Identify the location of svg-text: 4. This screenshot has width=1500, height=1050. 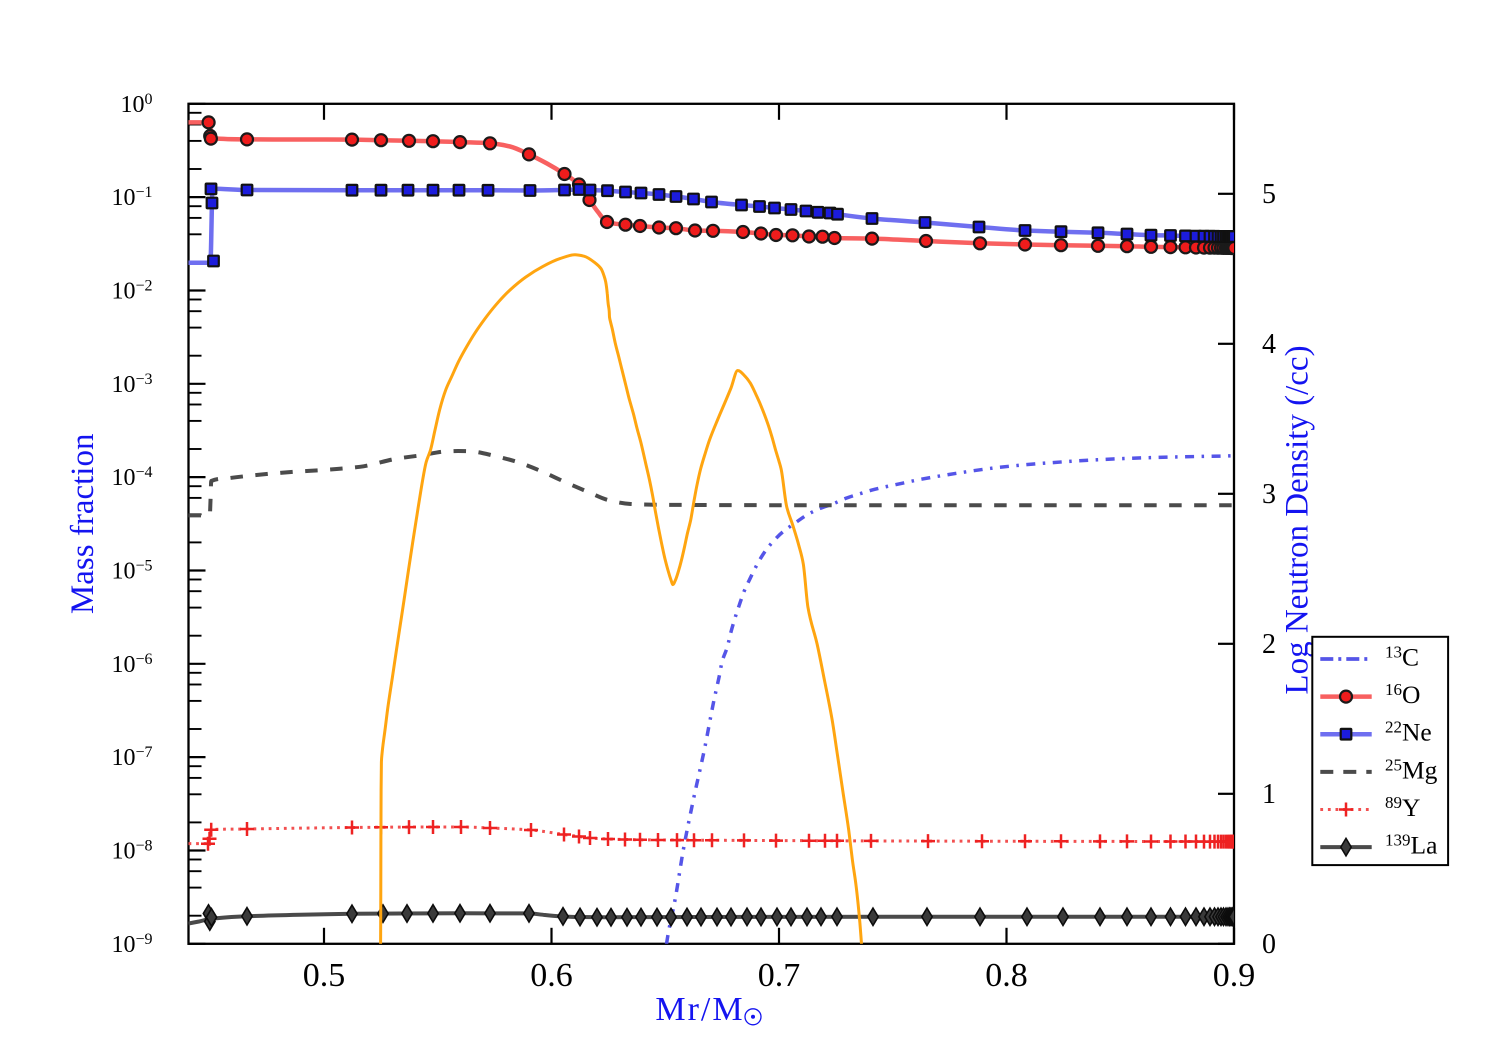
(1269, 344).